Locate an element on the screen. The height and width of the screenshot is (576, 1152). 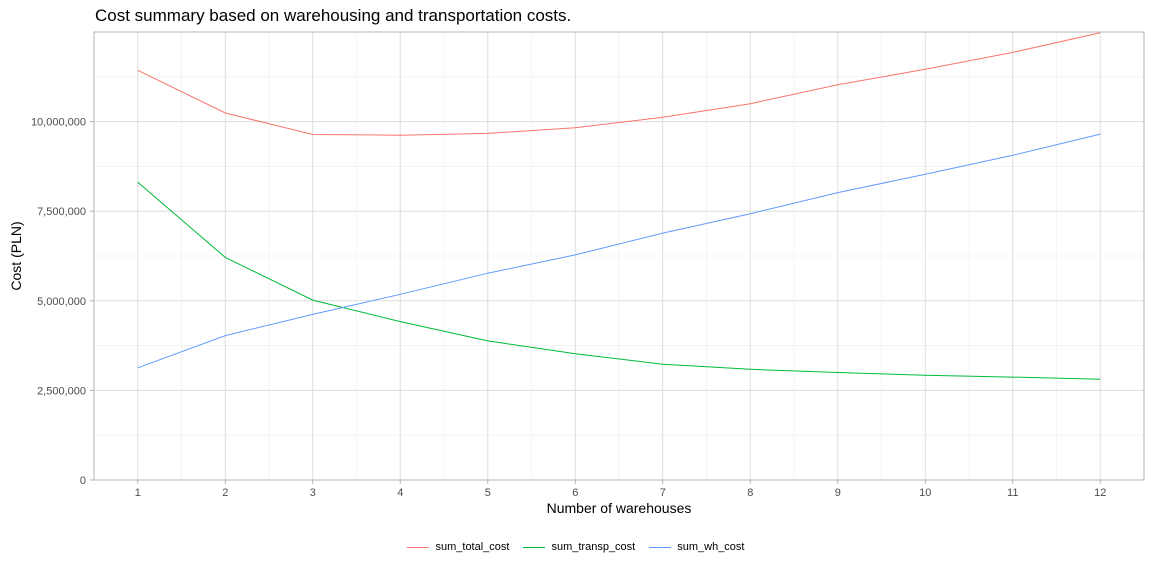
x-tick-label: 3 is located at coordinates (313, 493).